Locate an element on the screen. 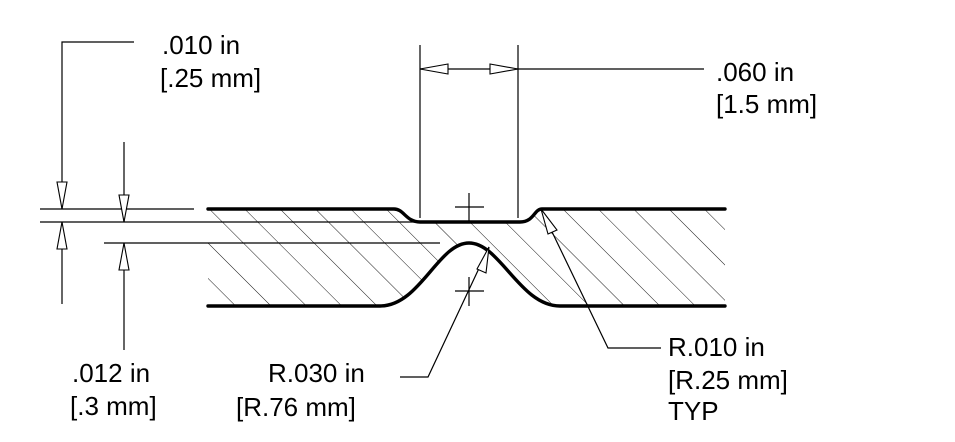 The height and width of the screenshot is (442, 955). radius-030-callout-line1: R.030 in is located at coordinates (316, 373).